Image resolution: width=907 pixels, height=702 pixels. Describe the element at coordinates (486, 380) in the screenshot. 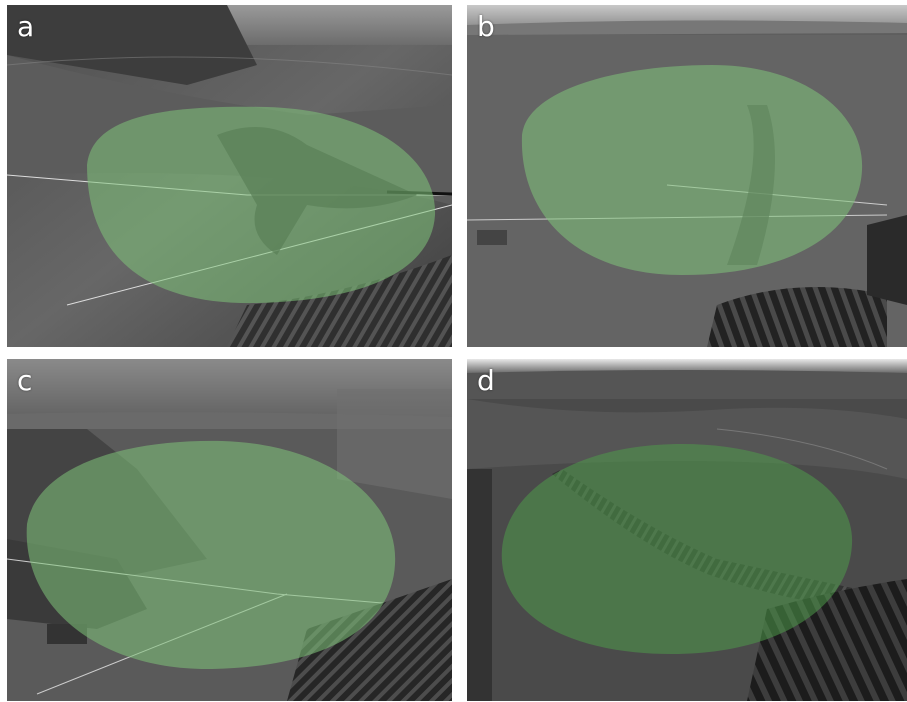

I see `panel-label-d: d` at that location.